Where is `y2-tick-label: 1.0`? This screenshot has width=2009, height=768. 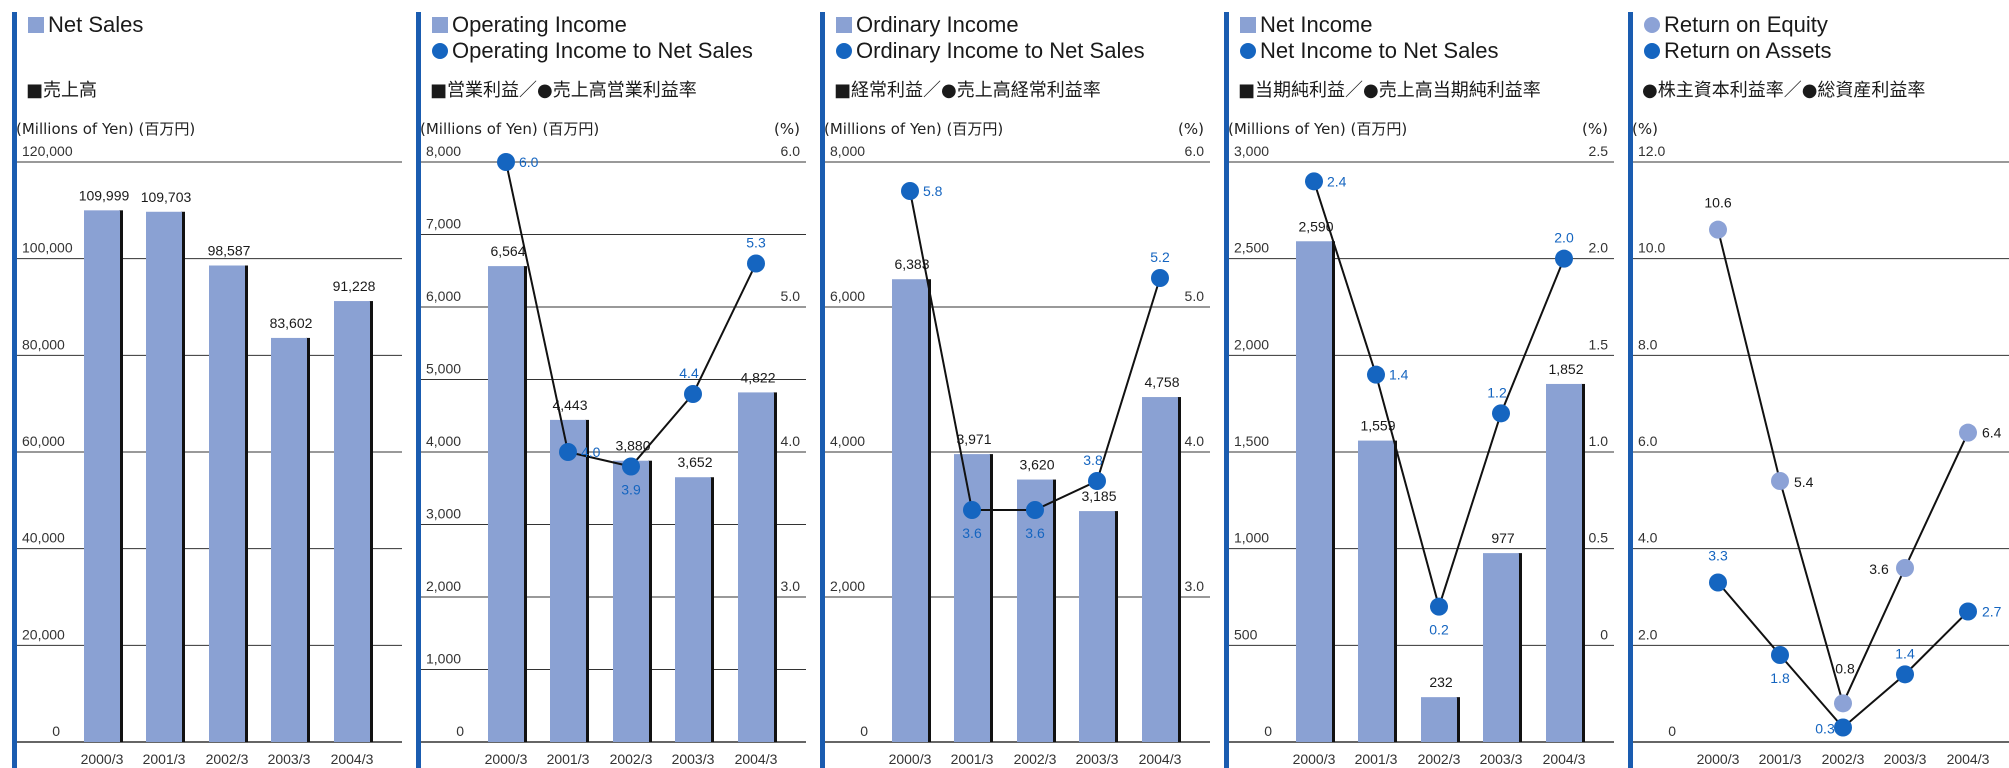 y2-tick-label: 1.0 is located at coordinates (1599, 441).